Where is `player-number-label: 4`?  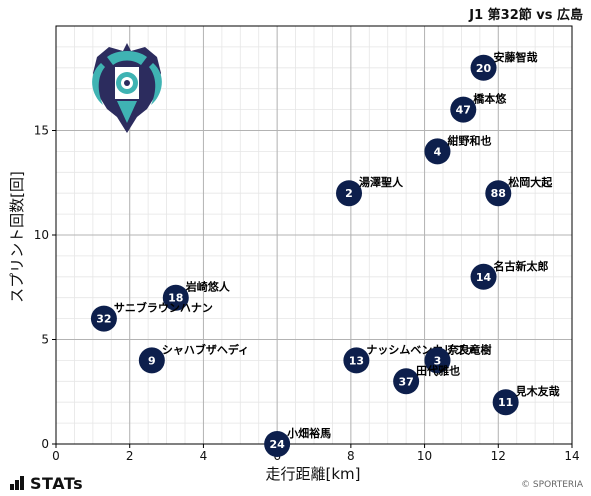
player-number-label: 4 is located at coordinates (438, 151).